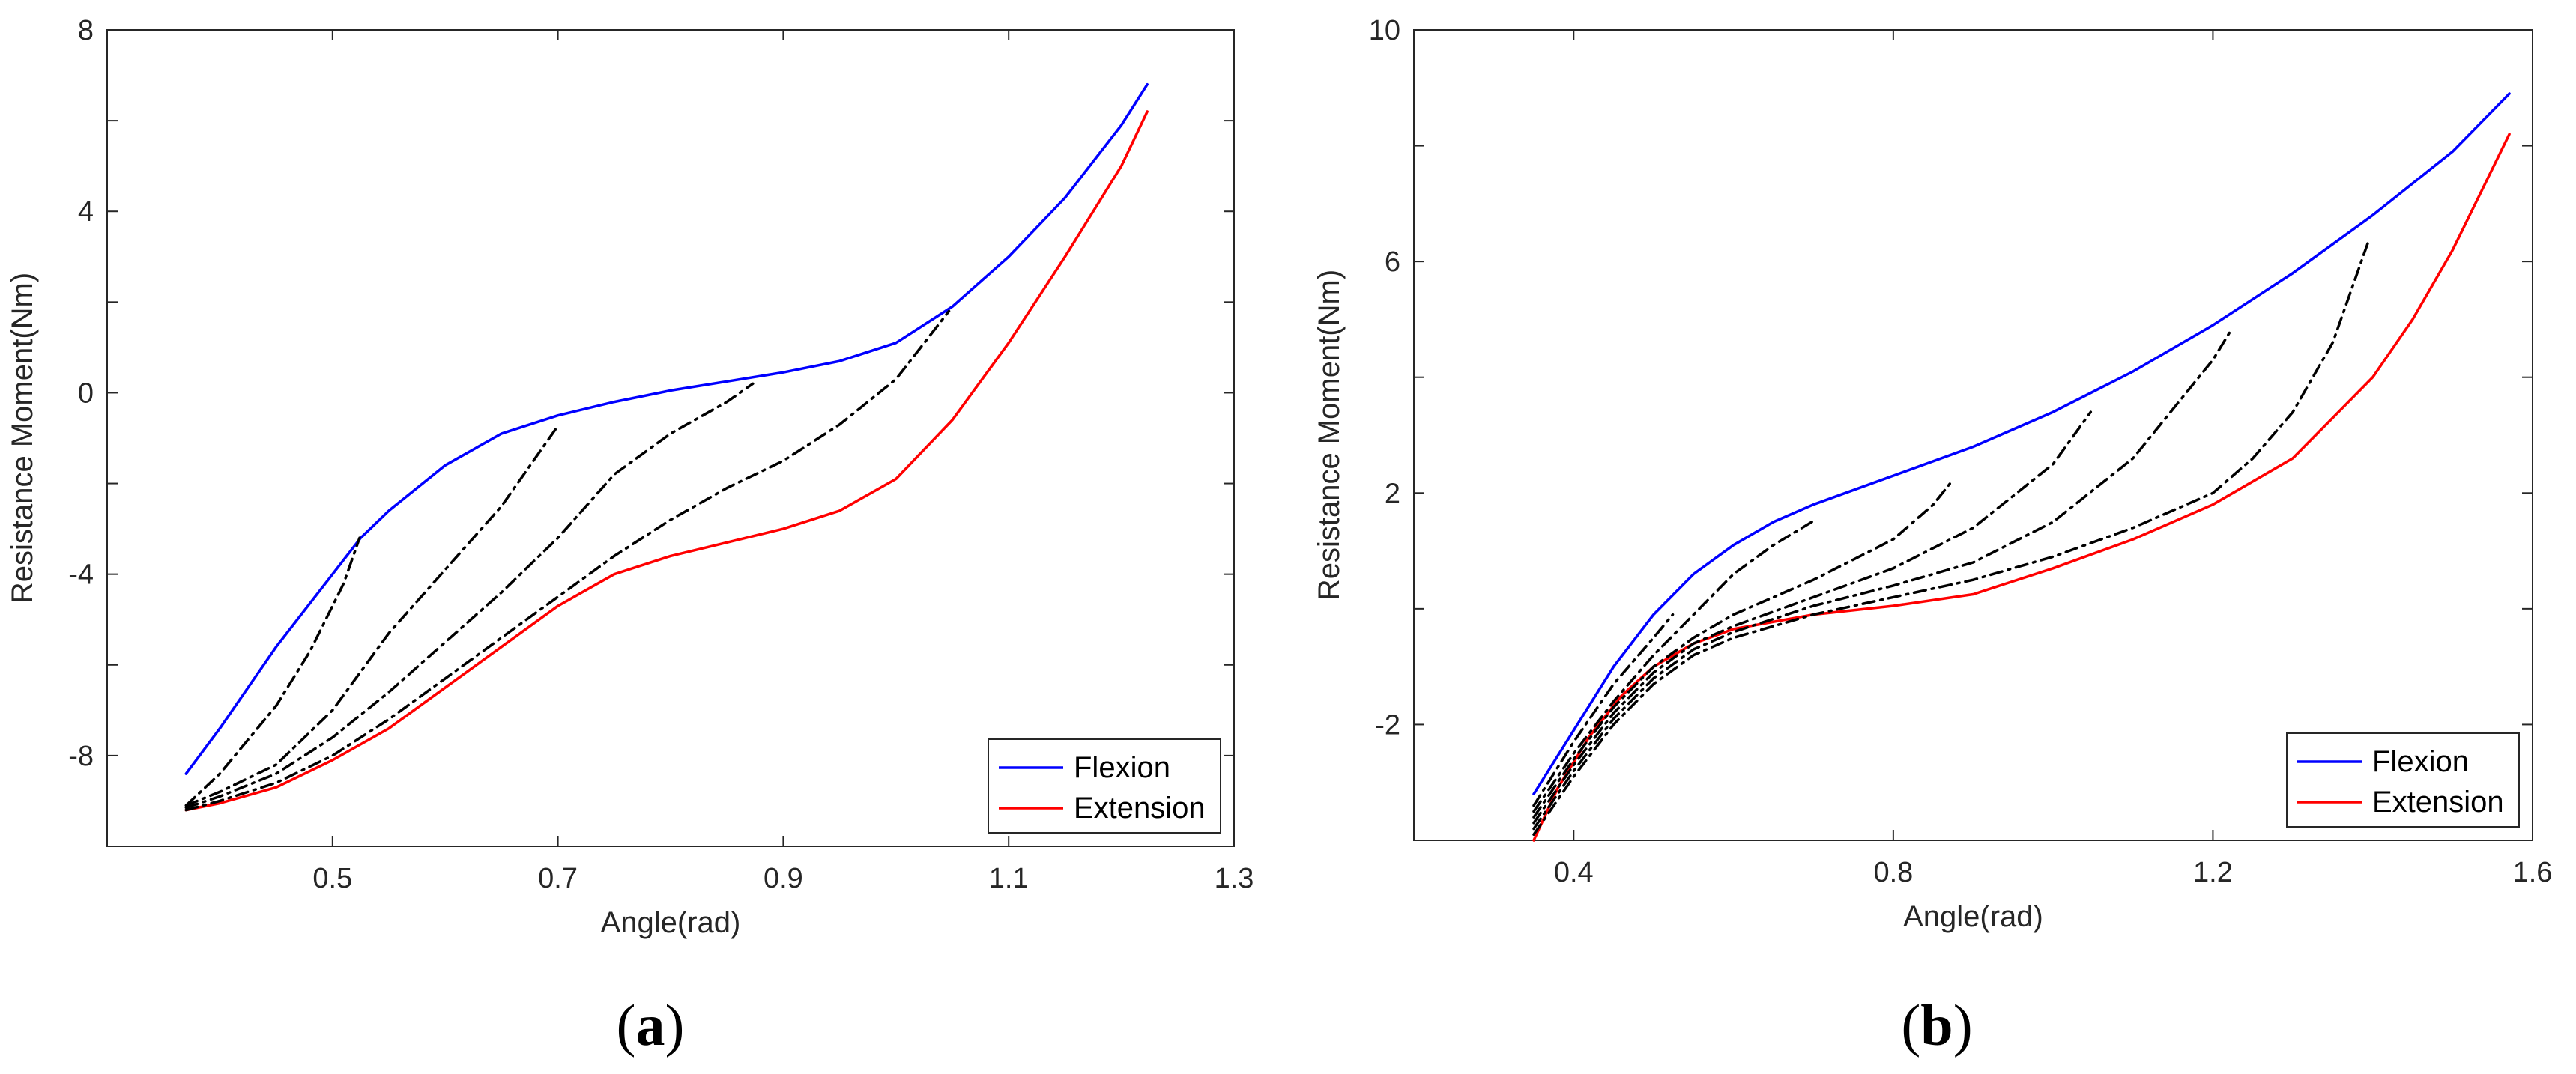 This screenshot has width=2576, height=1074. Describe the element at coordinates (651, 1025) in the screenshot. I see `panel-label: (a)` at that location.